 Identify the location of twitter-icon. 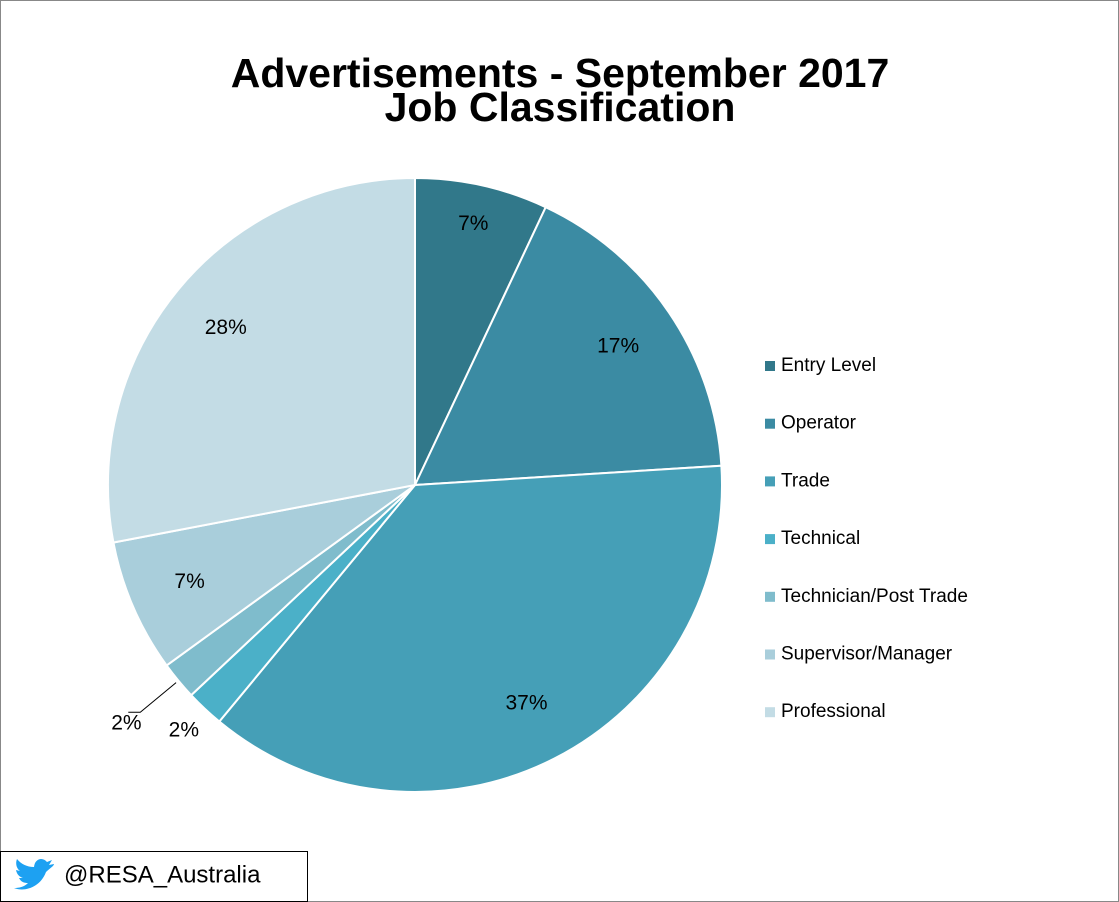
(34, 874).